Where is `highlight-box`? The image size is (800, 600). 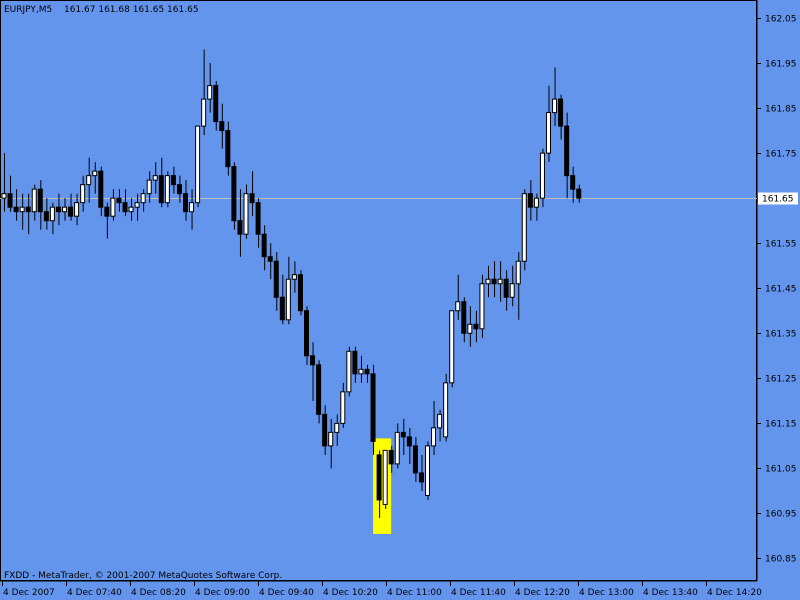
highlight-box is located at coordinates (382, 486).